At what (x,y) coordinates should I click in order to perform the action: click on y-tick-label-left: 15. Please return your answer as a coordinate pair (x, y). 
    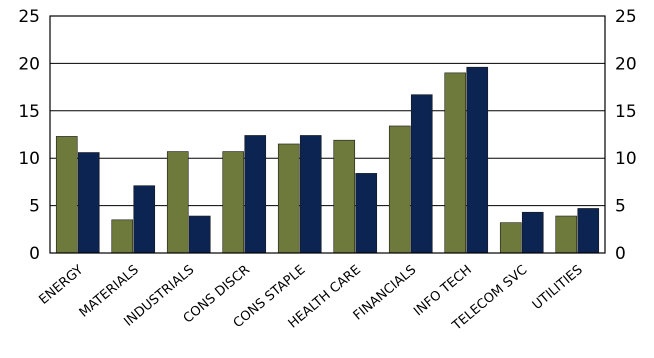
    Looking at the image, I should click on (29, 112).